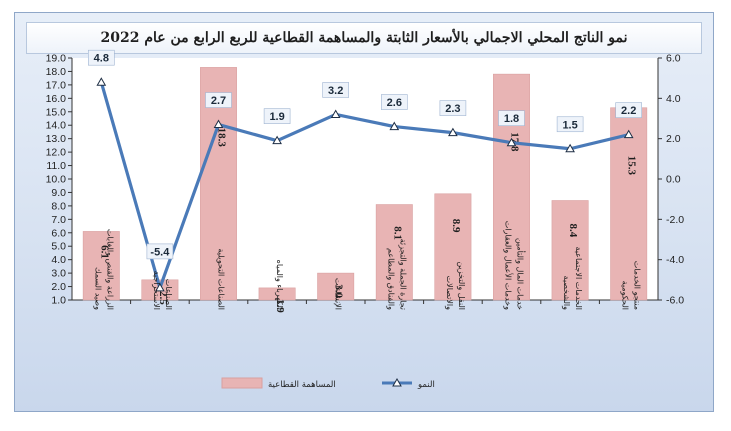 This screenshot has height=431, width=731. I want to click on growth-value-label: 2.6, so click(394, 103).